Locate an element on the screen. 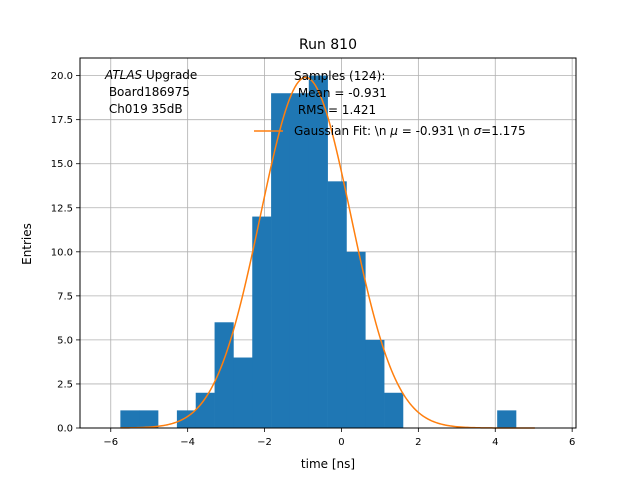 The height and width of the screenshot is (484, 640). y-tick-label: 17.5 is located at coordinates (62, 120).